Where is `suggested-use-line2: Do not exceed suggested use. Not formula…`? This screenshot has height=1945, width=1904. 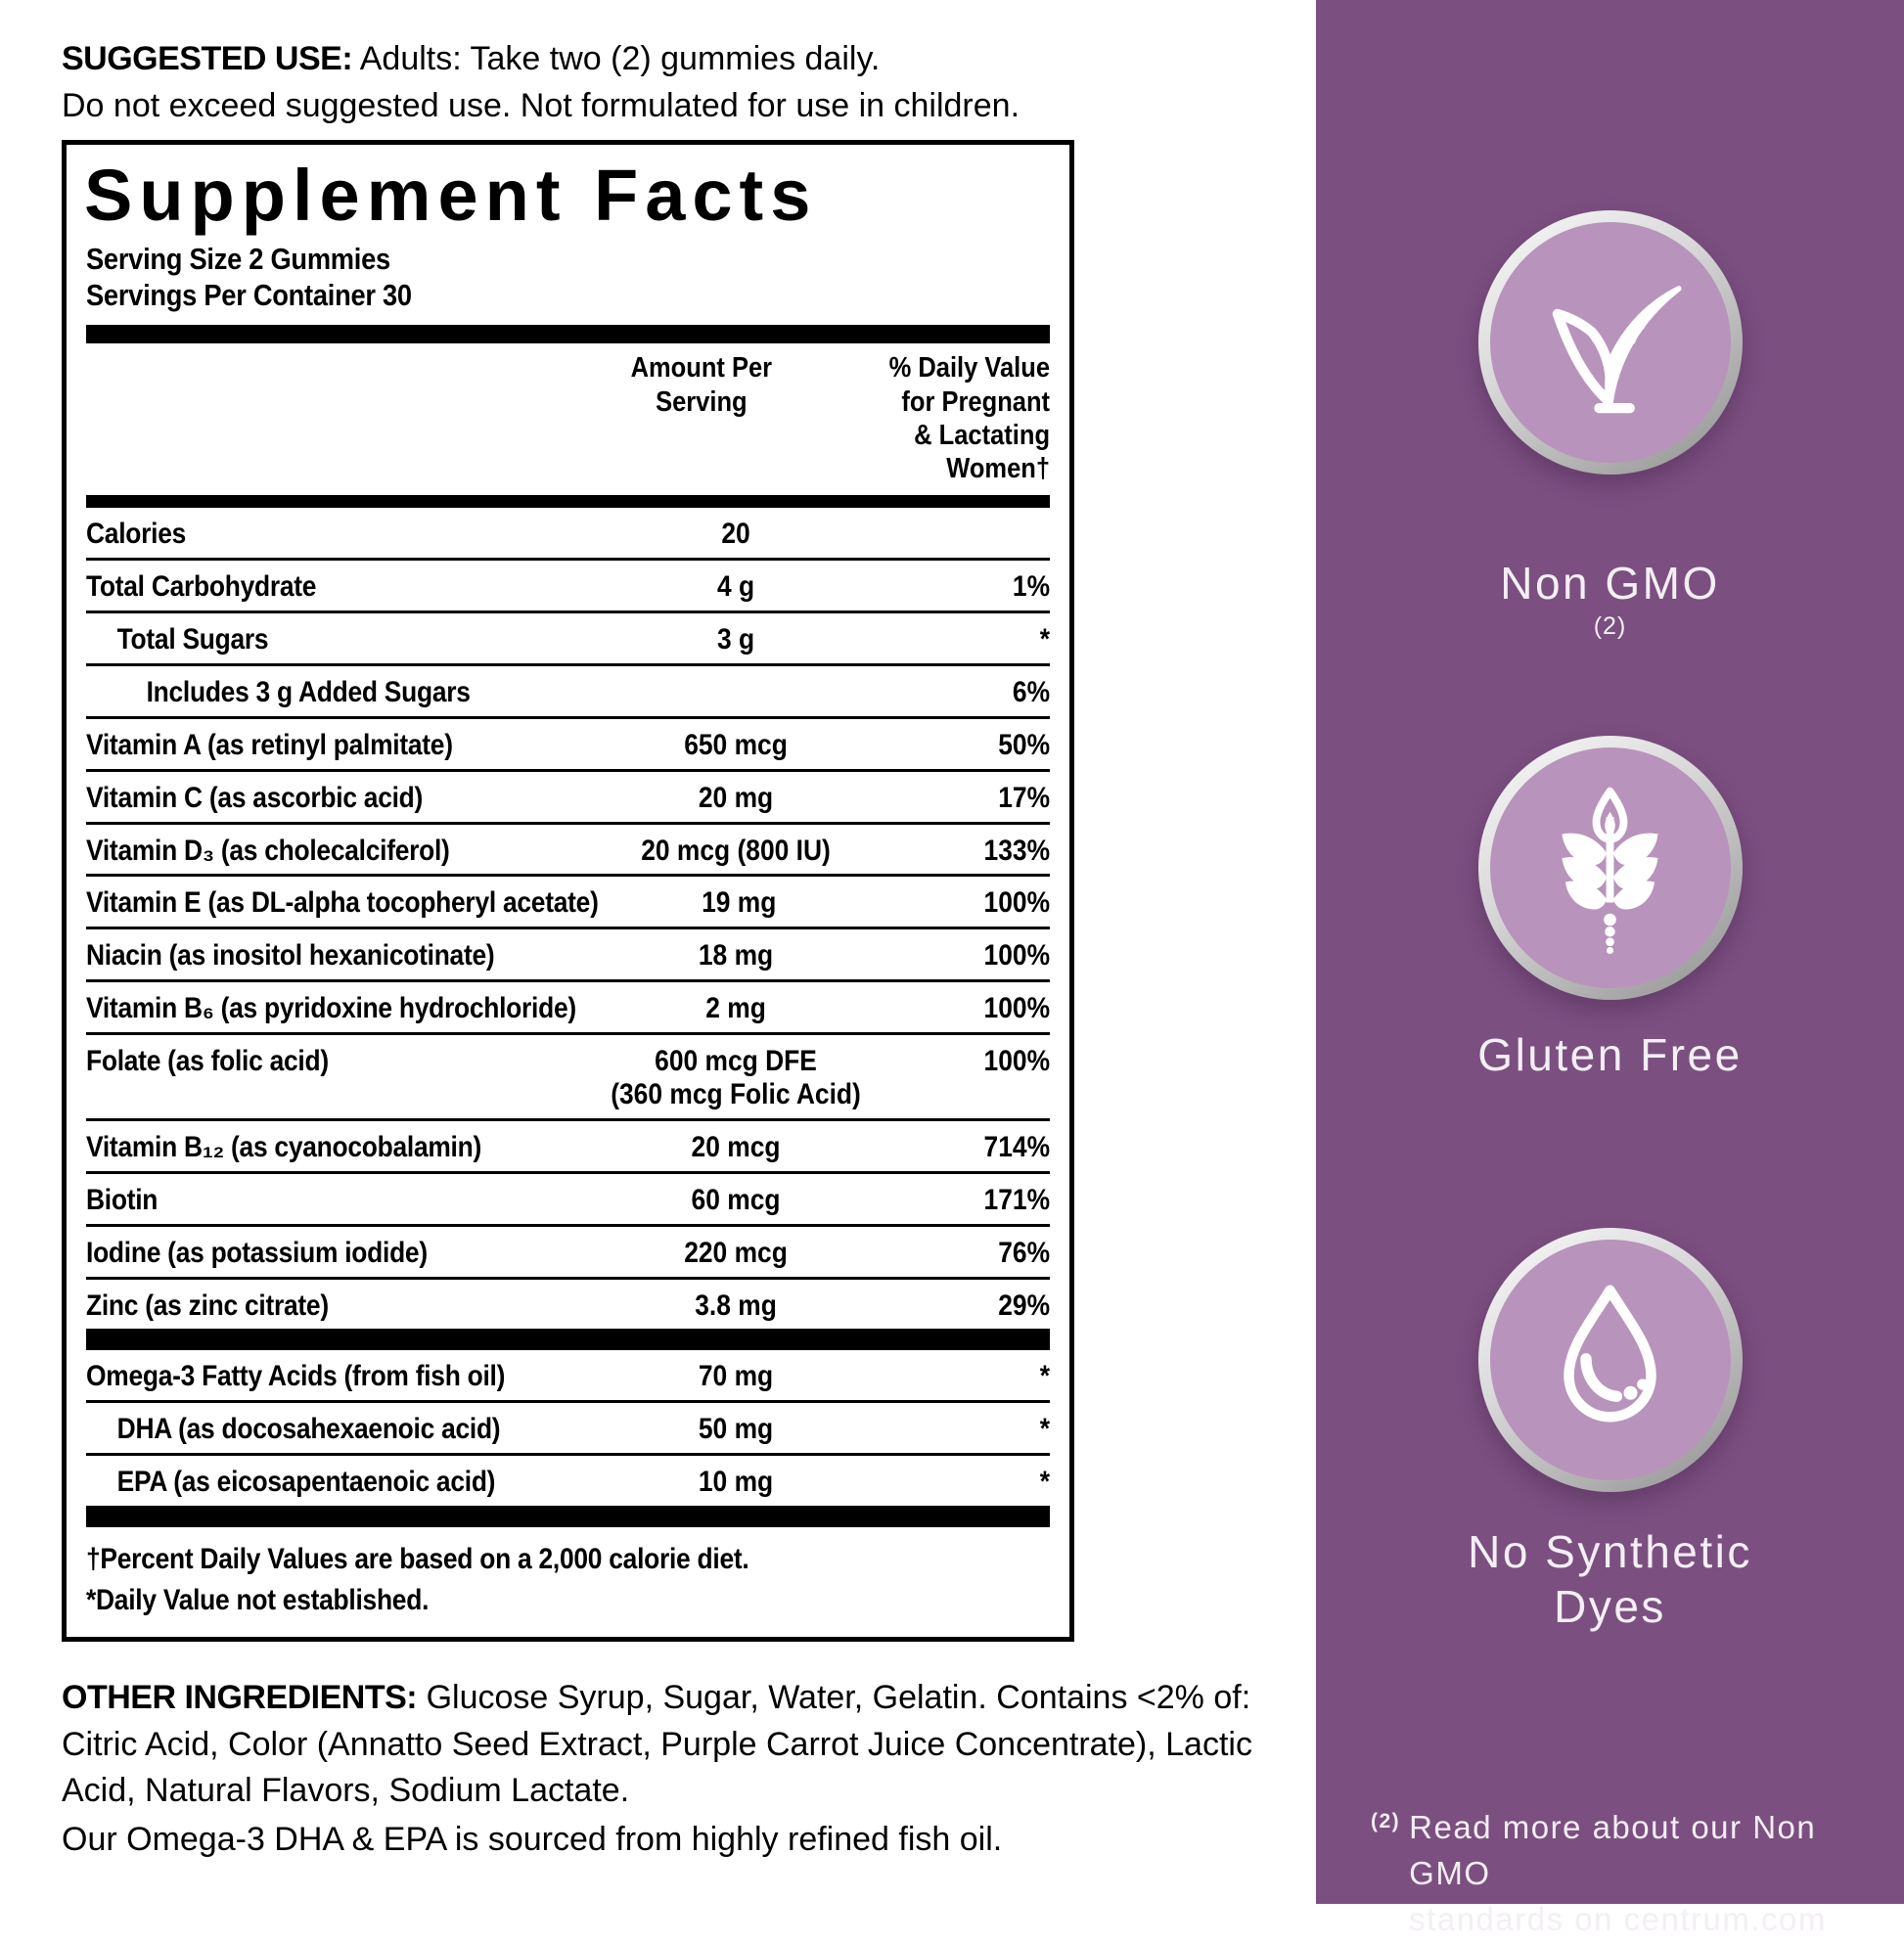
suggested-use-line2: Do not exceed suggested use. Not formula… is located at coordinates (541, 106).